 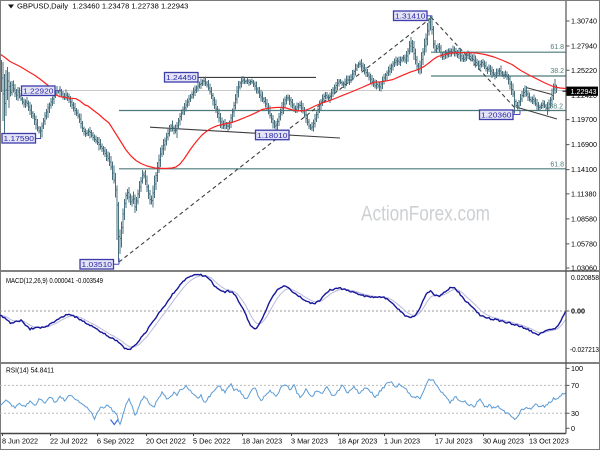 I want to click on svg-text: 30, so click(x=575, y=413).